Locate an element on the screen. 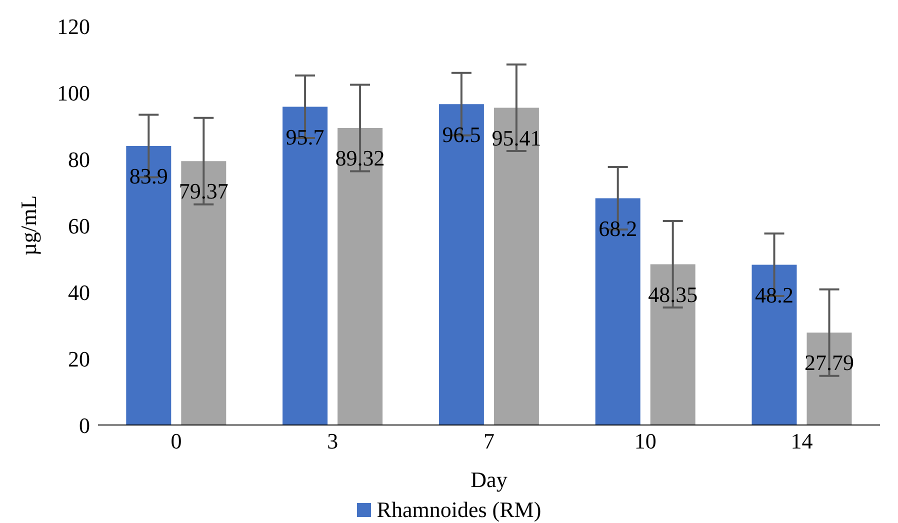 This screenshot has height=523, width=898. x-tick-label: 0 is located at coordinates (176, 441).